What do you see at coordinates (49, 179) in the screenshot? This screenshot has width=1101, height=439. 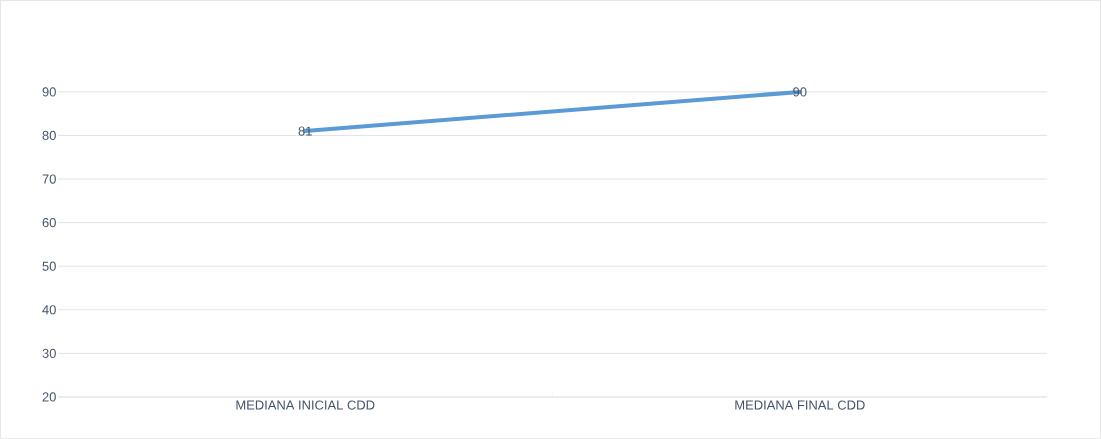 I see `y-tick-label: 70` at bounding box center [49, 179].